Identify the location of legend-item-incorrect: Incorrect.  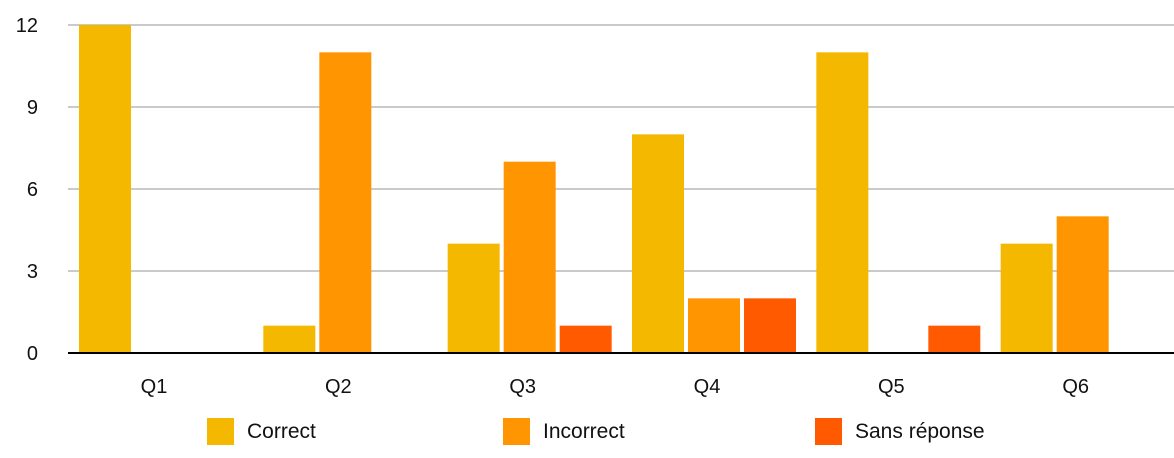
(564, 431).